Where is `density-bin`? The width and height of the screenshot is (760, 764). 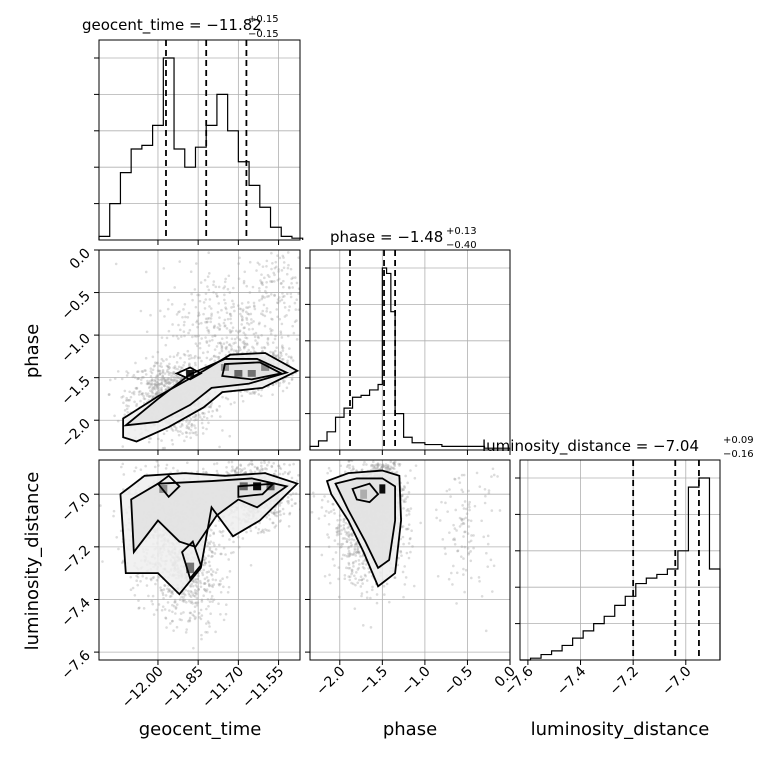 density-bin is located at coordinates (252, 373).